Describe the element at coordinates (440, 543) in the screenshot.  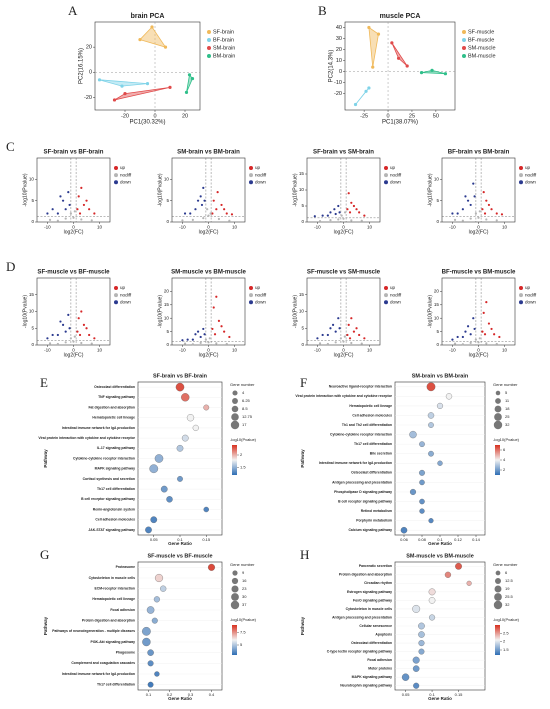
I see `x-axis-label: Gene Ratio` at that location.